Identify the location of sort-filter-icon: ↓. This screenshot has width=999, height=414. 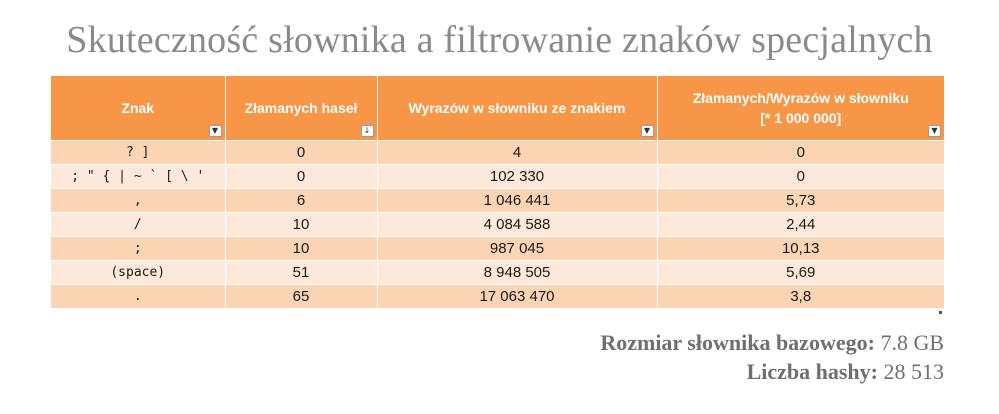
(367, 131).